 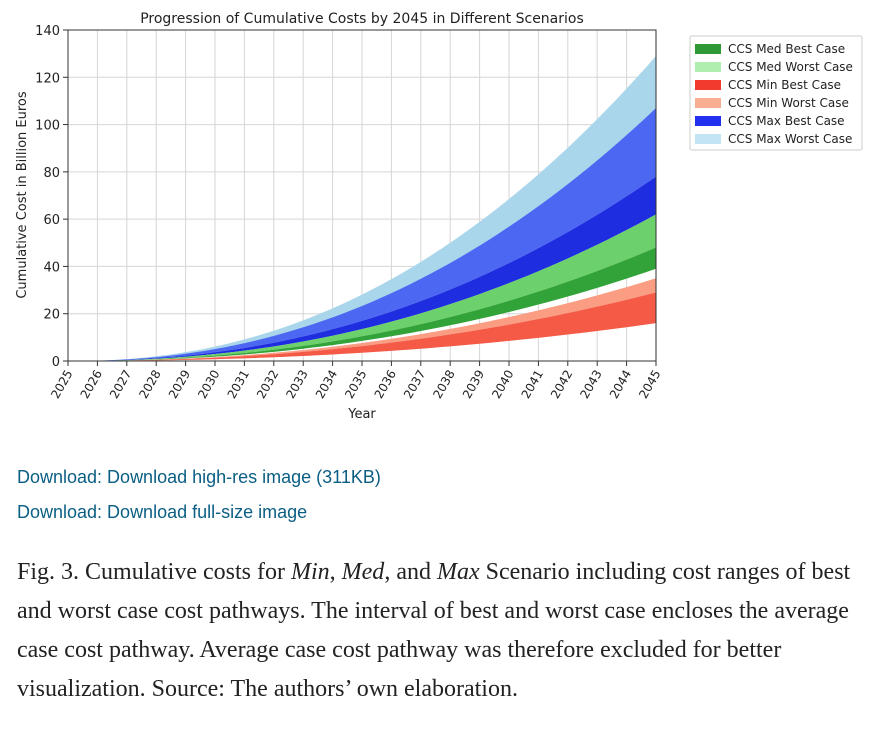 What do you see at coordinates (91, 384) in the screenshot?
I see `x-tick-label: 2026` at bounding box center [91, 384].